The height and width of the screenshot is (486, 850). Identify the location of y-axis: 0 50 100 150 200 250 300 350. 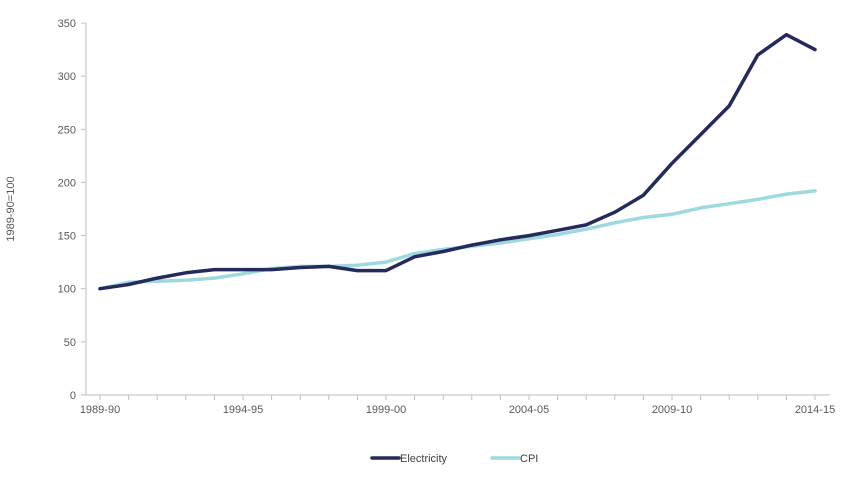
(72, 210).